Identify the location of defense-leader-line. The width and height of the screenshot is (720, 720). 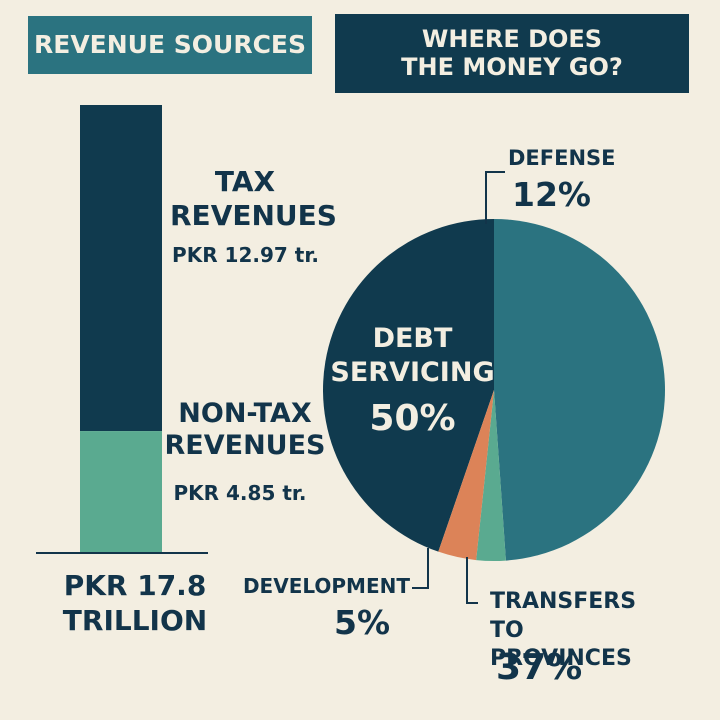
(495, 197).